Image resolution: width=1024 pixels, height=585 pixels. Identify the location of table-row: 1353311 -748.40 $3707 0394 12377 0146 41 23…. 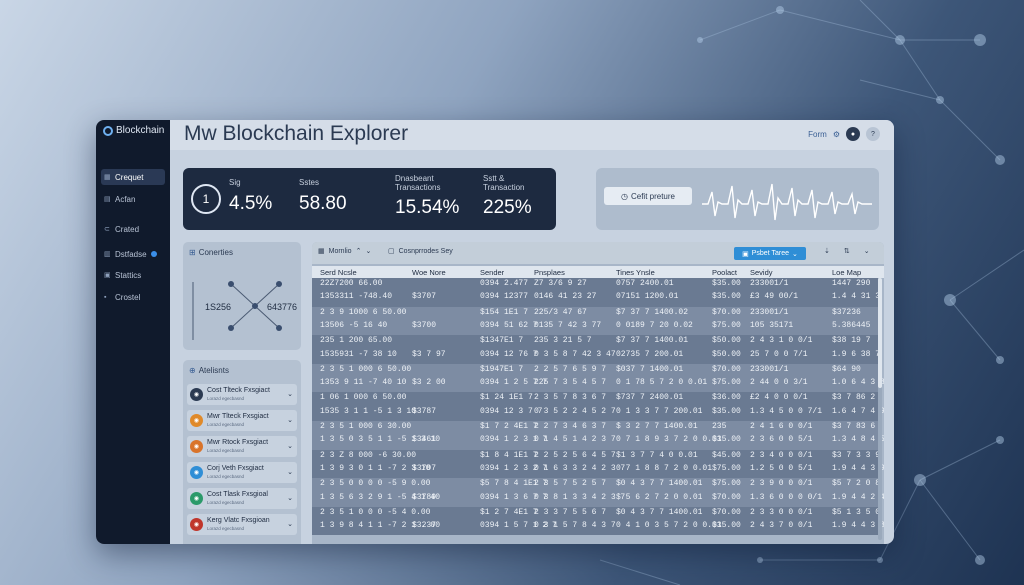
(596, 299).